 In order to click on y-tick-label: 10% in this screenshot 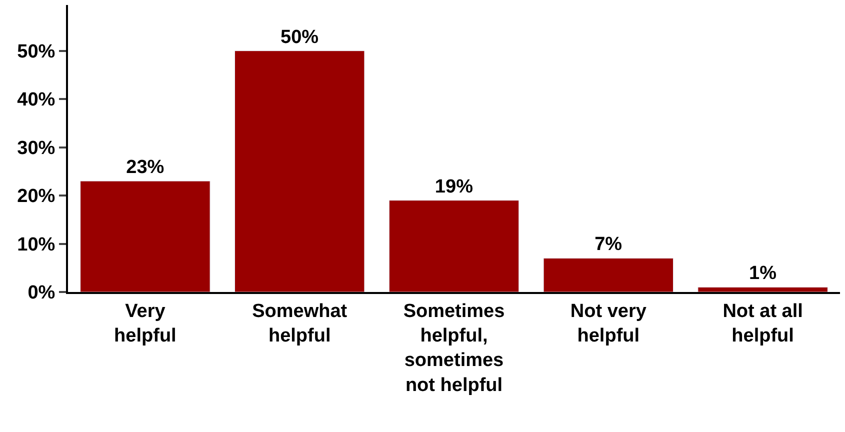, I will do `click(36, 245)`.